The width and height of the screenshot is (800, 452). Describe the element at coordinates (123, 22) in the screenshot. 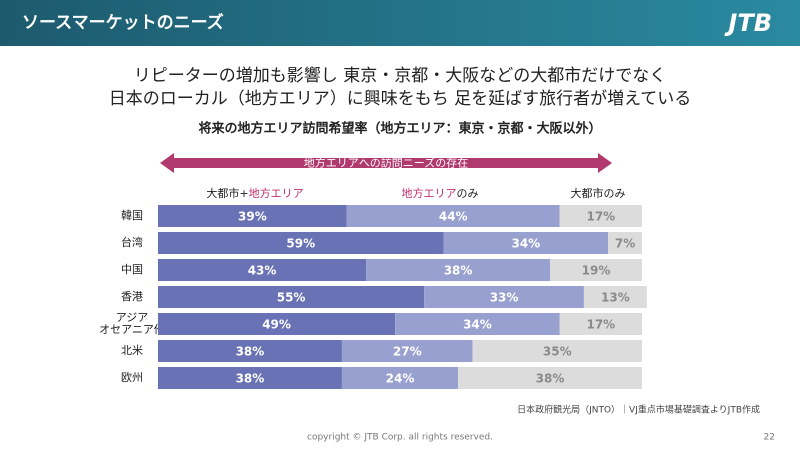

I see `header-title: ソースマーケットのニーズ` at that location.